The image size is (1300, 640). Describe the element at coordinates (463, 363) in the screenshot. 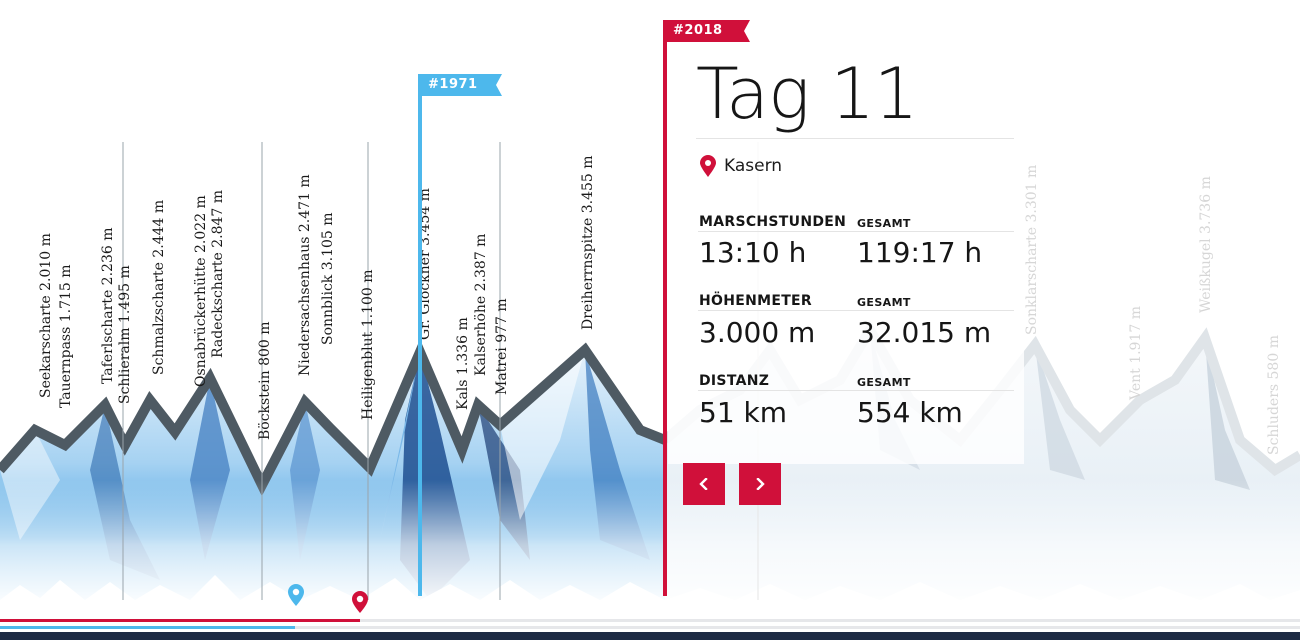

I see `peak-label: Kals 1.336 m` at that location.